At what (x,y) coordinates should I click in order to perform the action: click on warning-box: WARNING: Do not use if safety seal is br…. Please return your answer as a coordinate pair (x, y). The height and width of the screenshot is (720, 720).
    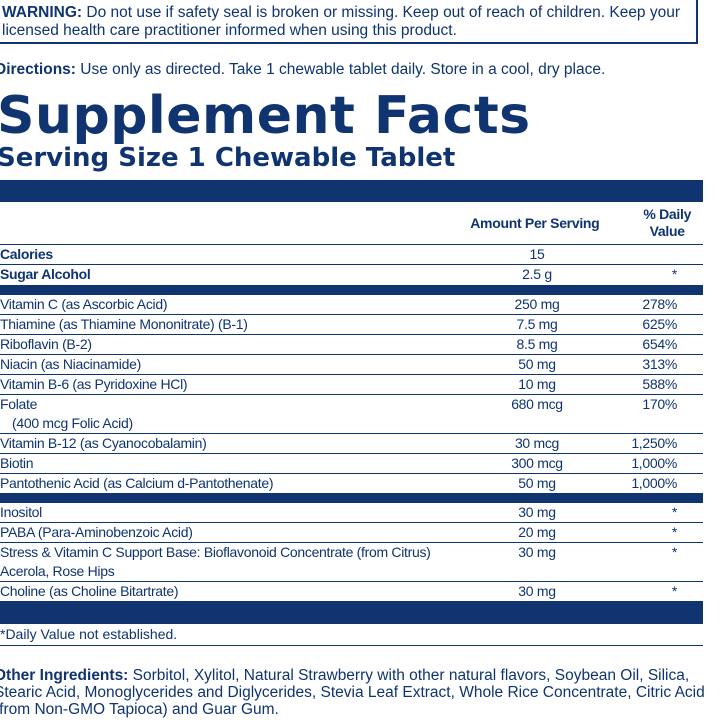
    Looking at the image, I should click on (349, 22).